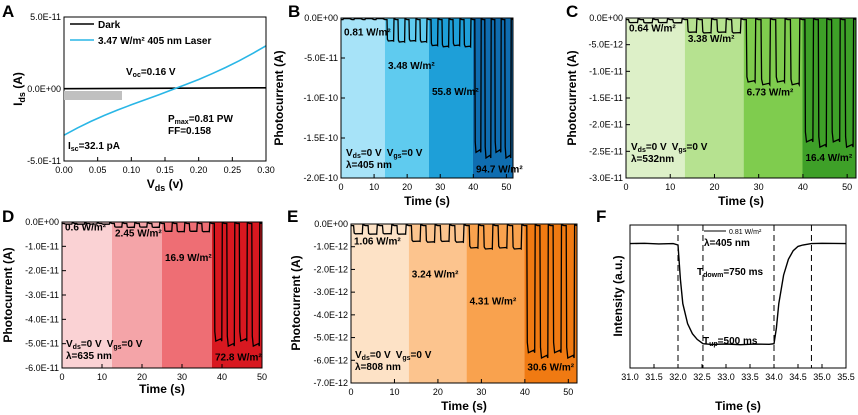 Image resolution: width=858 pixels, height=415 pixels. I want to click on panel-f-frame, so click(738, 296).